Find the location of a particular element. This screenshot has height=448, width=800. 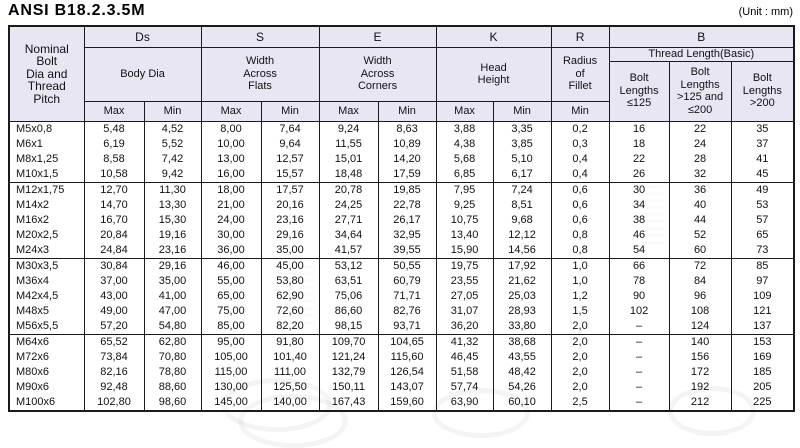

row-label-cell: M36x4 is located at coordinates (46, 281).